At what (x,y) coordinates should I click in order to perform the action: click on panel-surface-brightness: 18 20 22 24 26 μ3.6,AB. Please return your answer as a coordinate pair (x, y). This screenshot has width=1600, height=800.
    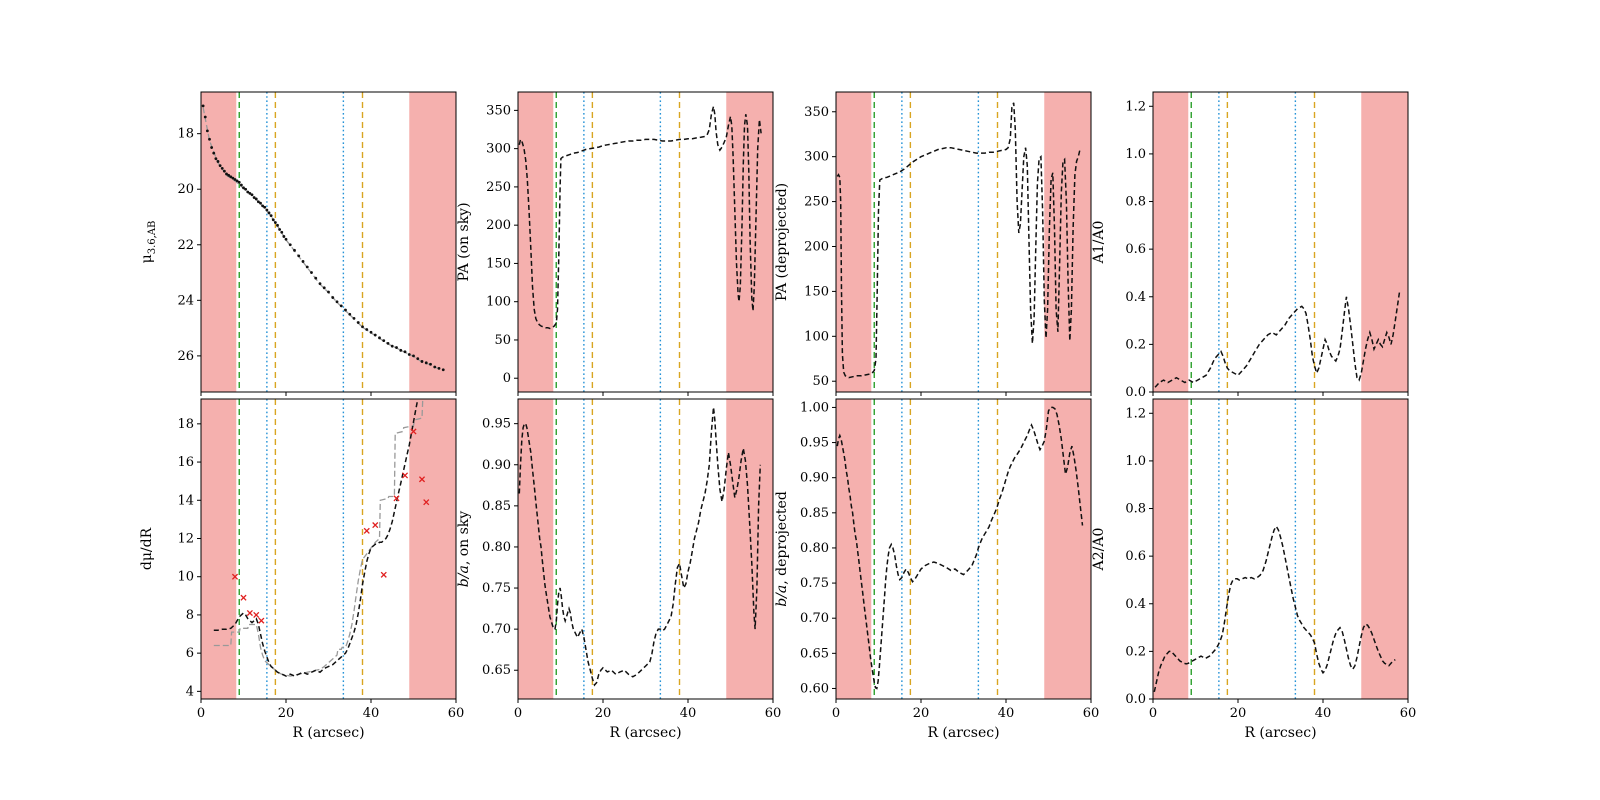
    Looking at the image, I should click on (300, 262).